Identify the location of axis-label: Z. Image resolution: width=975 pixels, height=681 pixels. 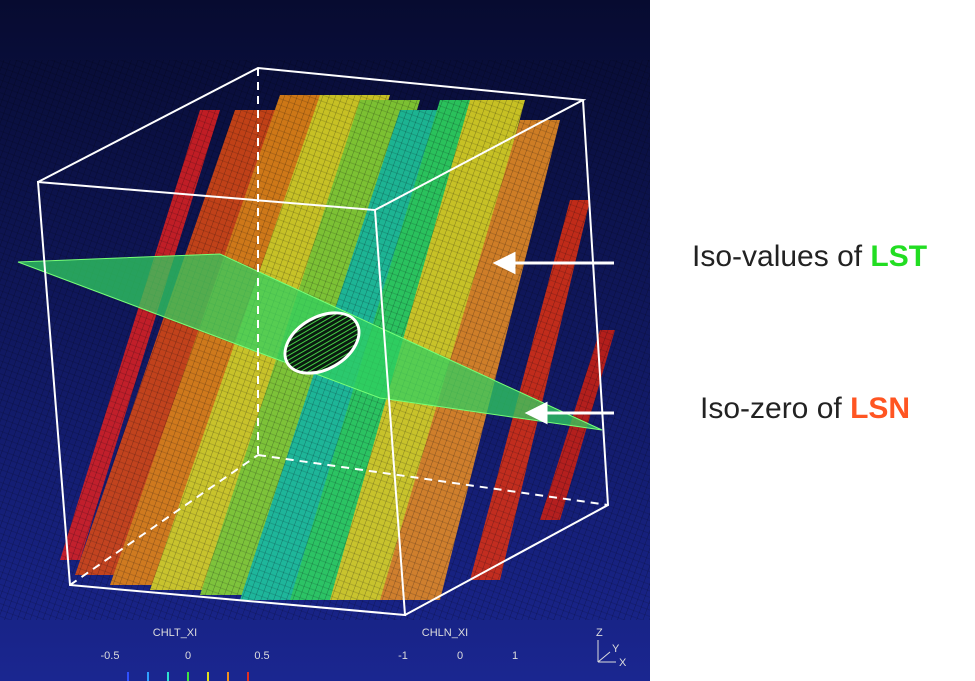
(599, 633).